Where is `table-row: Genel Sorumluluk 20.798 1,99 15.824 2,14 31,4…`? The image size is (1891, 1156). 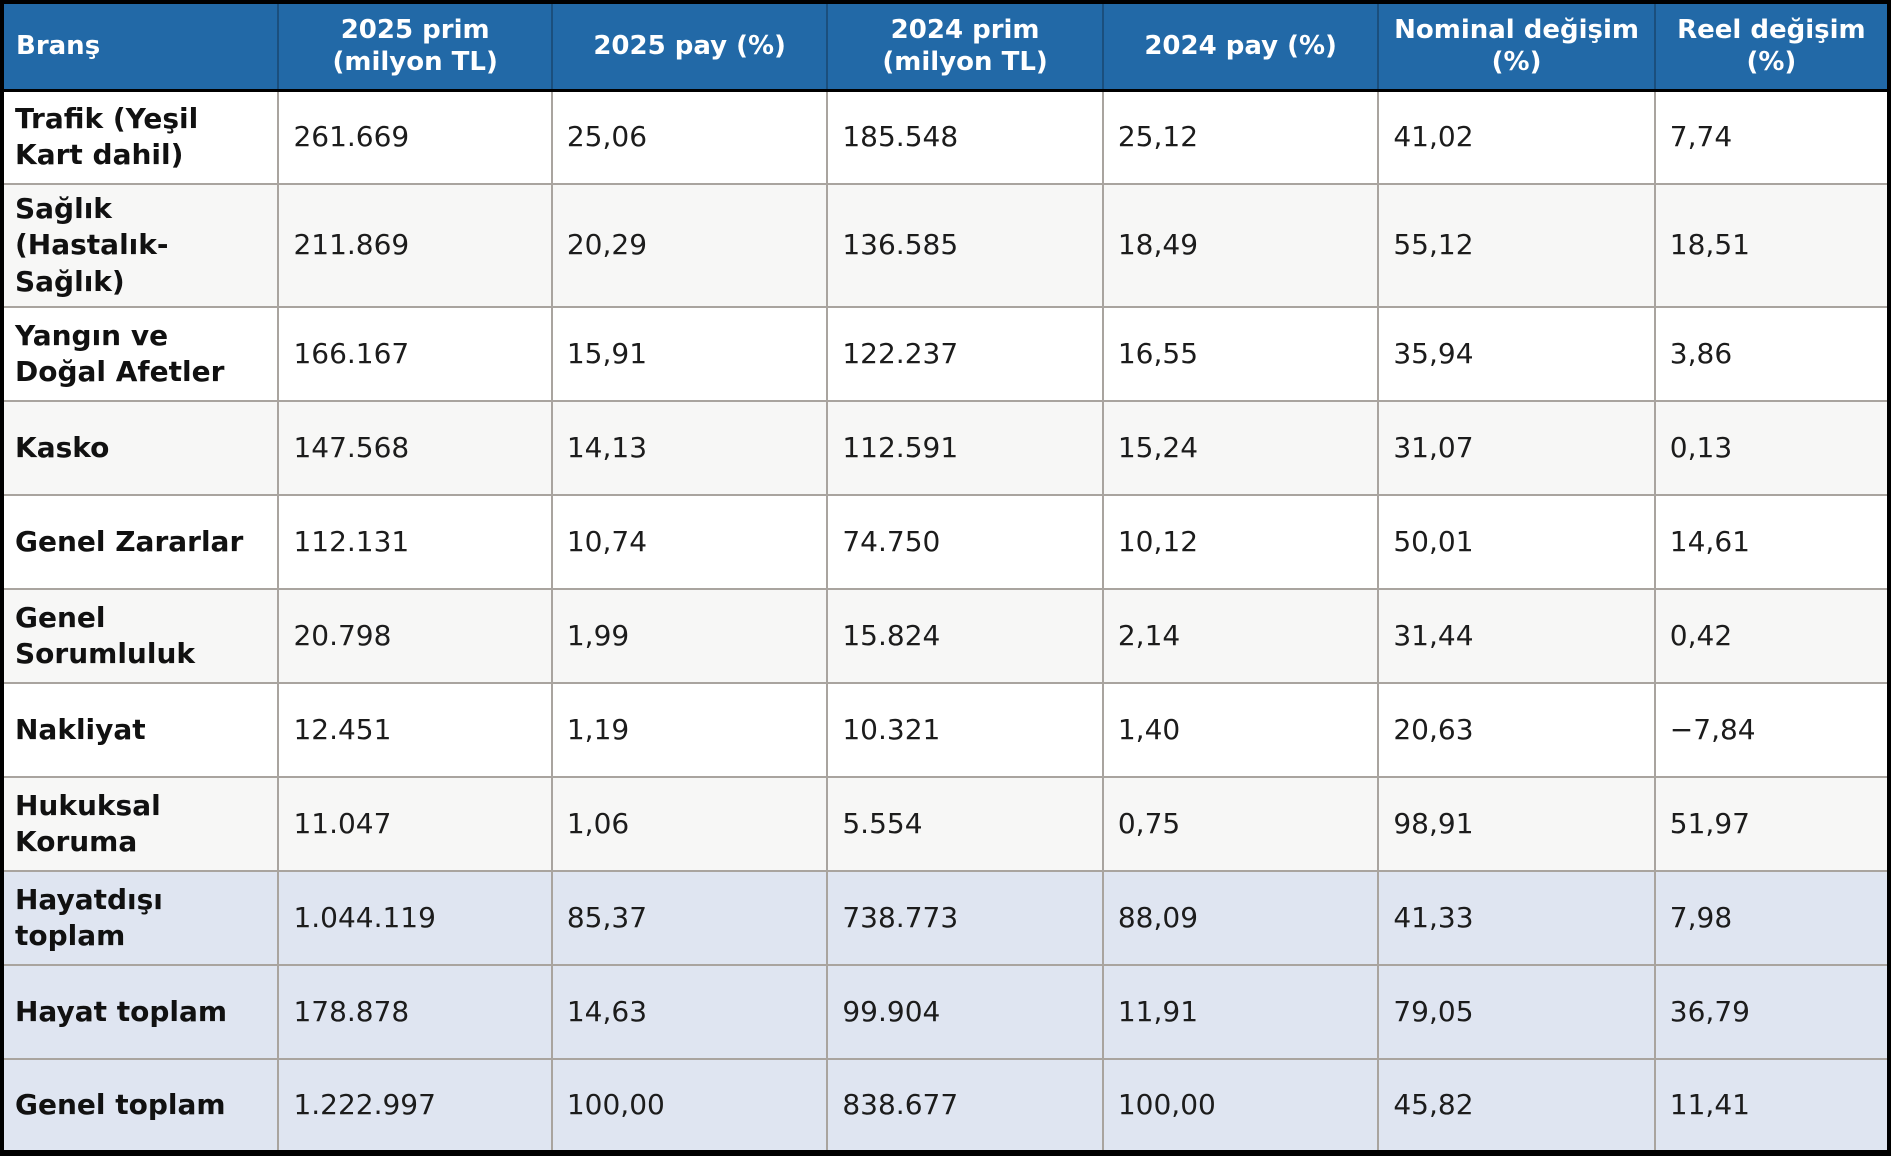
table-row: Genel Sorumluluk 20.798 1,99 15.824 2,14 31,4… is located at coordinates (945, 636).